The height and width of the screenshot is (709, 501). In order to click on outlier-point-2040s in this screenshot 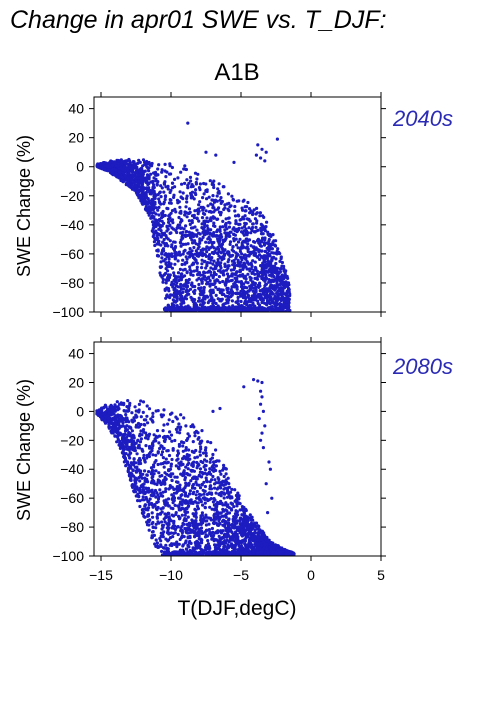, I will do `click(261, 158)`.